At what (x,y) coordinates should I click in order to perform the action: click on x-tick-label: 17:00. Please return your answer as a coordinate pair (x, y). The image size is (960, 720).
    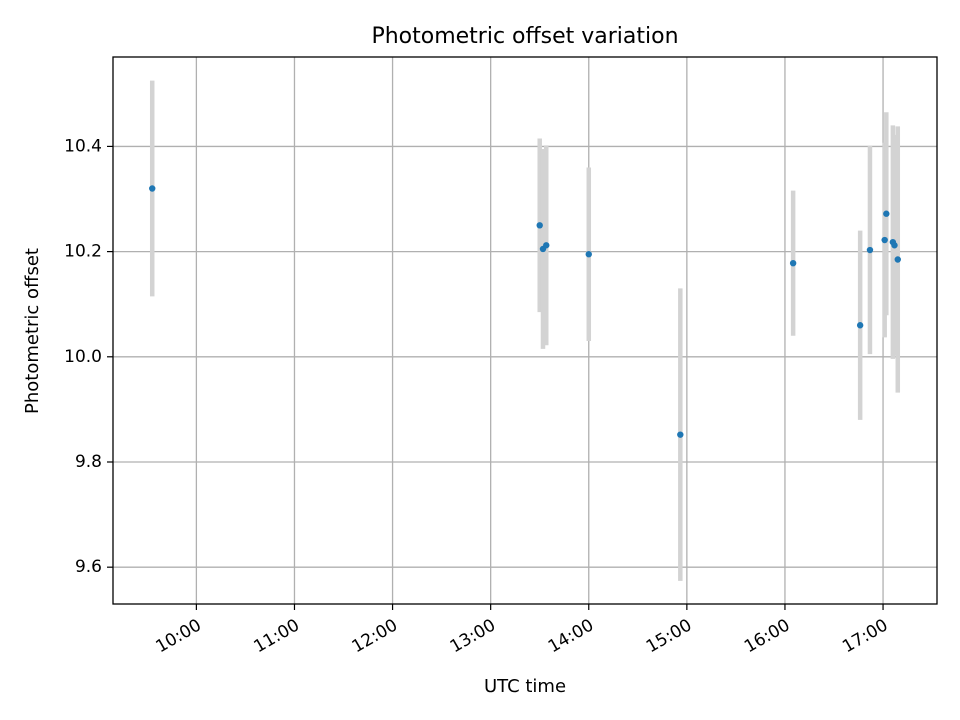
    Looking at the image, I should click on (865, 636).